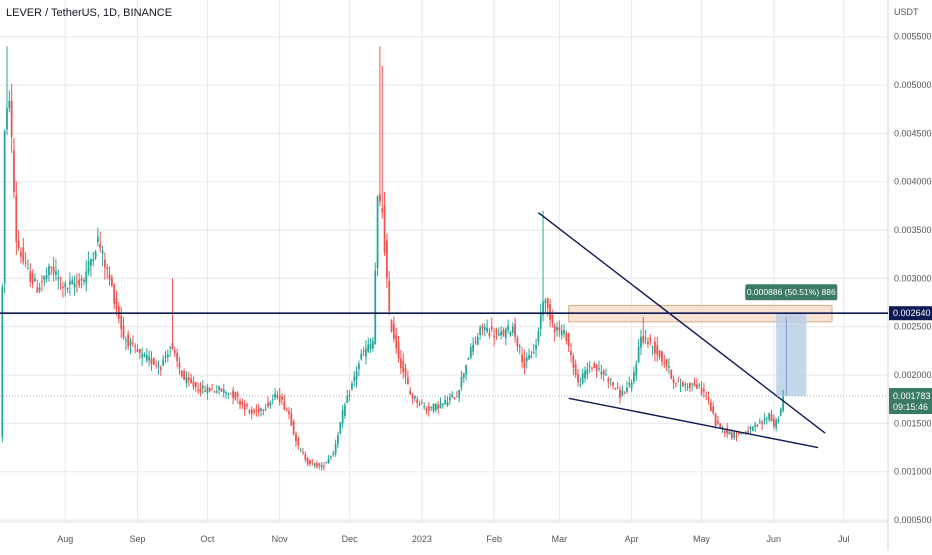 This screenshot has height=555, width=932. I want to click on y-tick-label: 0.004500, so click(913, 133).